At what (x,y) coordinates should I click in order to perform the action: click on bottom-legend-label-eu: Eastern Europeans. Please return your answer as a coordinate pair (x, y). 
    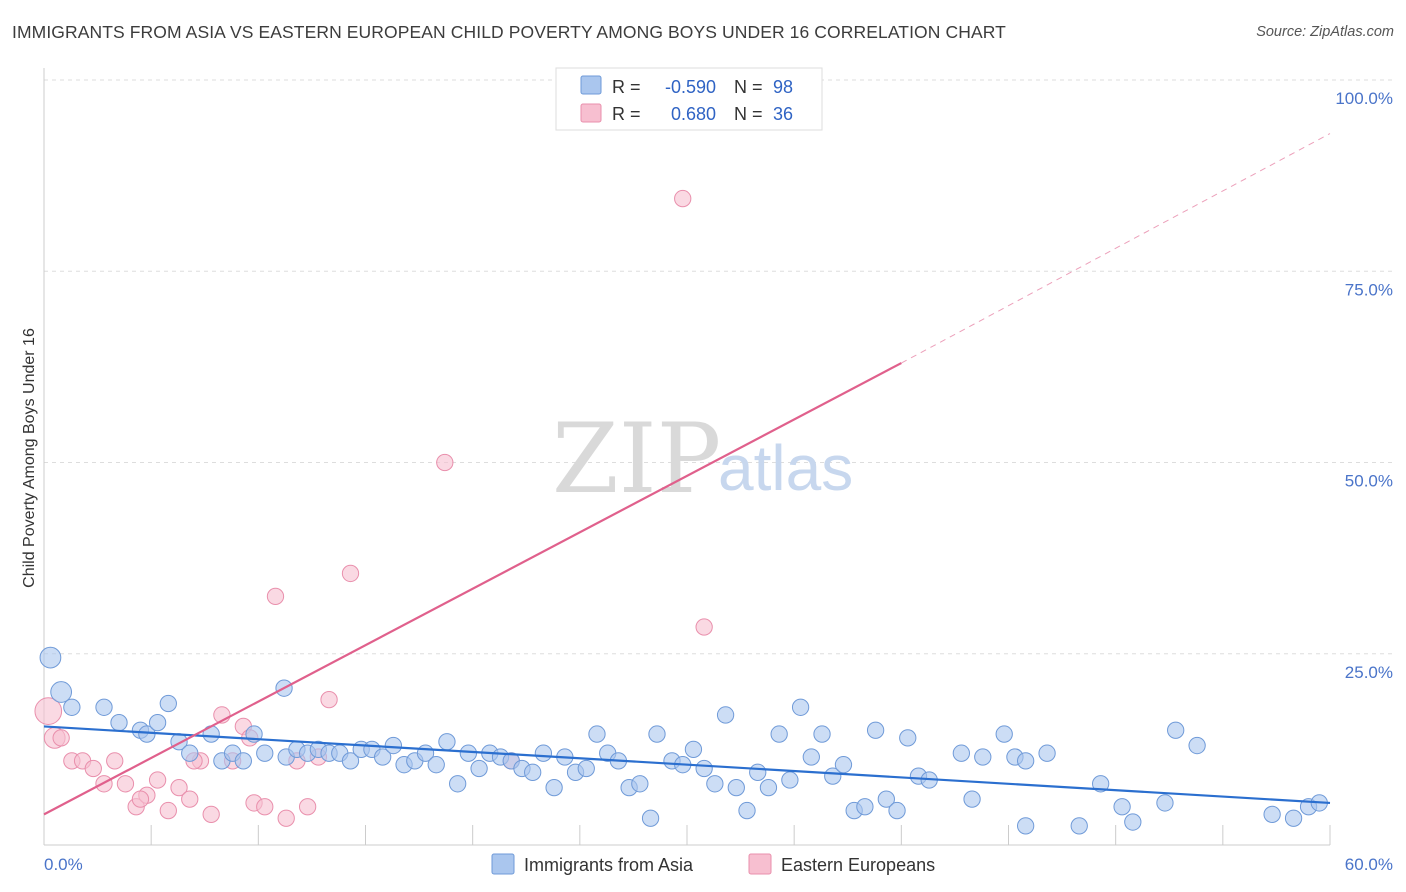
    Looking at the image, I should click on (858, 865).